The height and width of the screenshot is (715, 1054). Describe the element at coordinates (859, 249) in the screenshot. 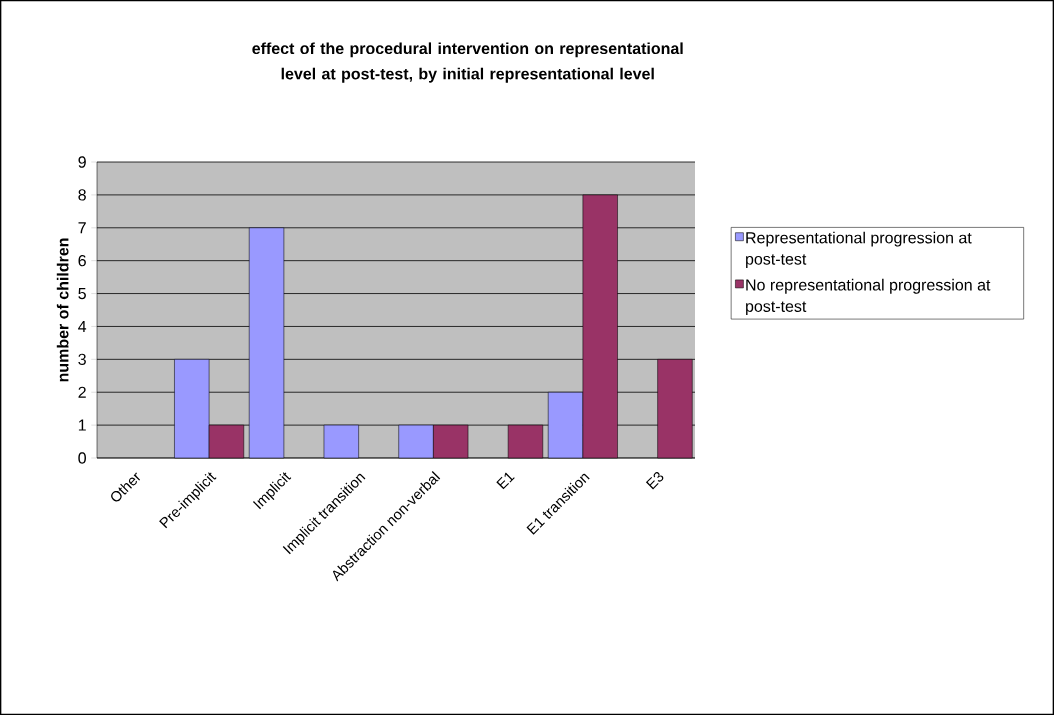

I see `legend-label: Representational progression at post-test` at that location.